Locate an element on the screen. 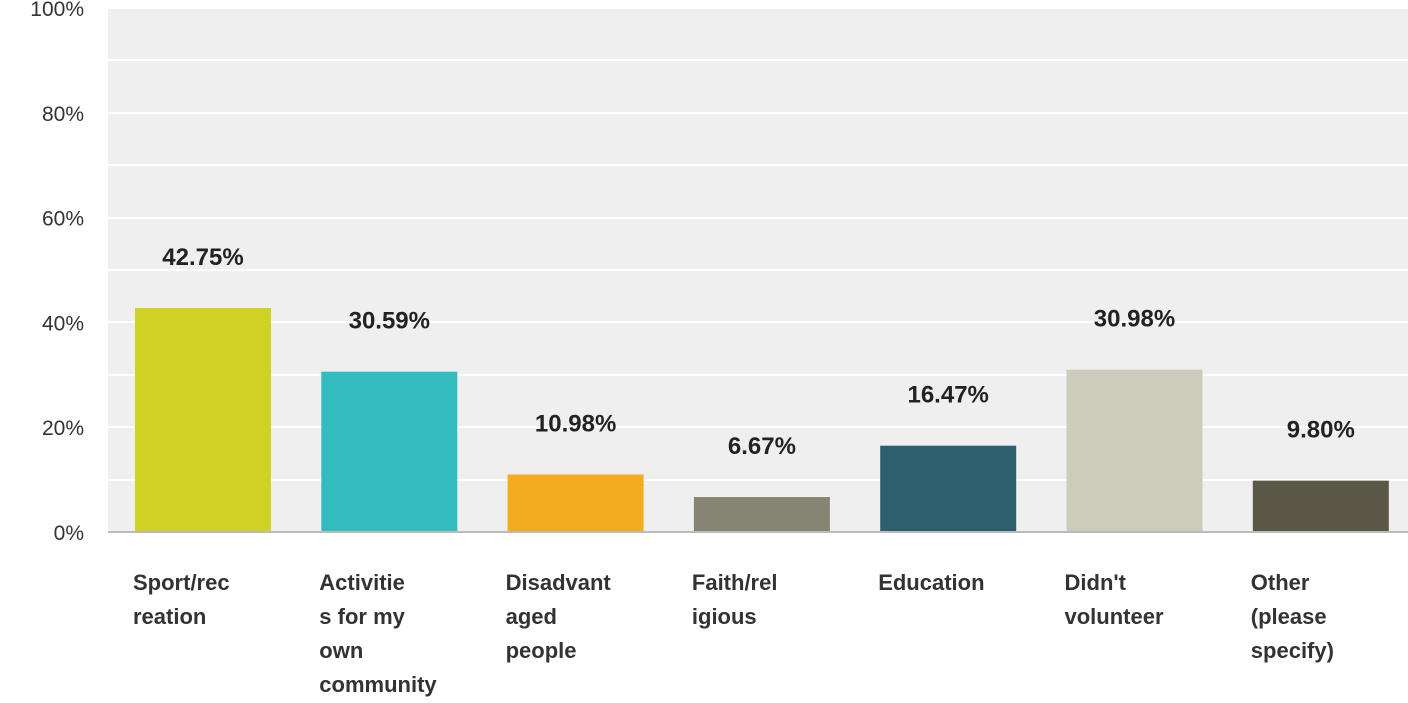  y-tick-label: 100% is located at coordinates (57, 10).